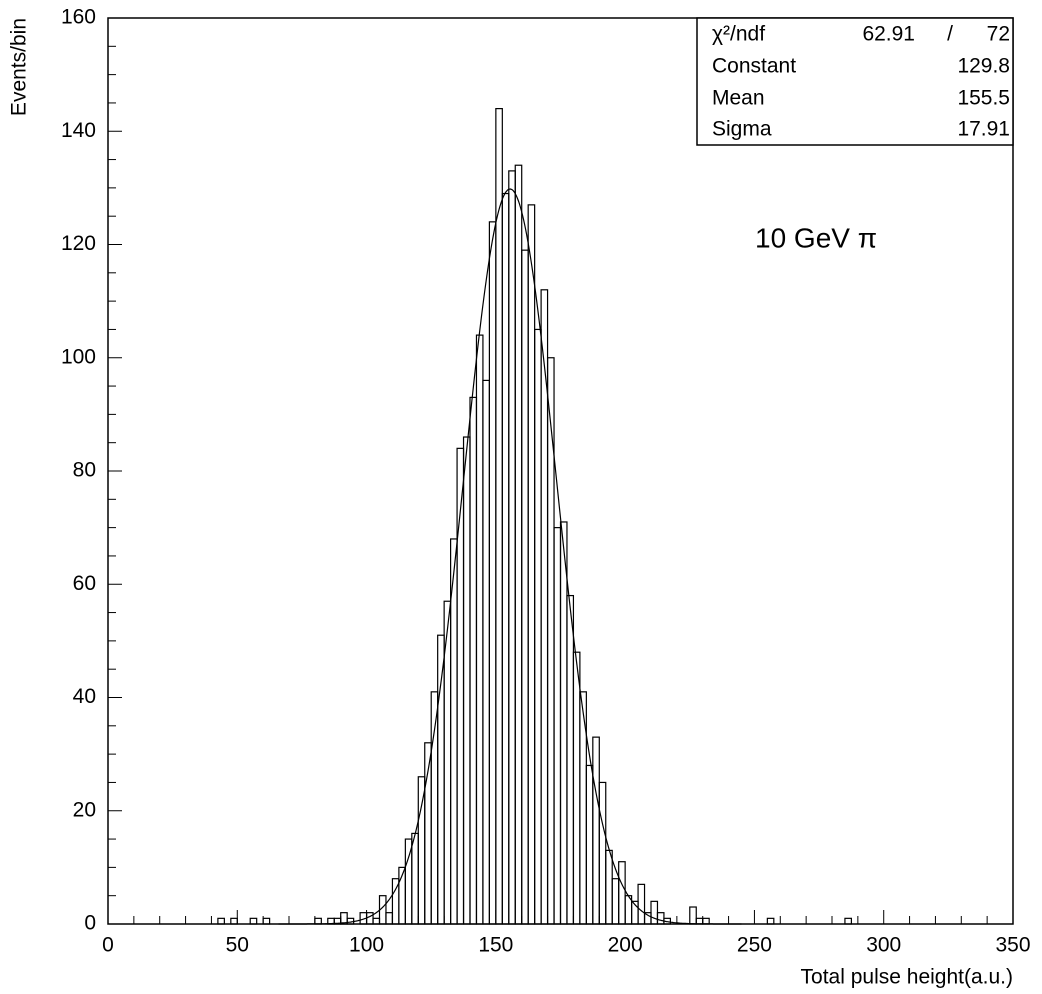  What do you see at coordinates (78, 356) in the screenshot?
I see `y-tick-label: 100` at bounding box center [78, 356].